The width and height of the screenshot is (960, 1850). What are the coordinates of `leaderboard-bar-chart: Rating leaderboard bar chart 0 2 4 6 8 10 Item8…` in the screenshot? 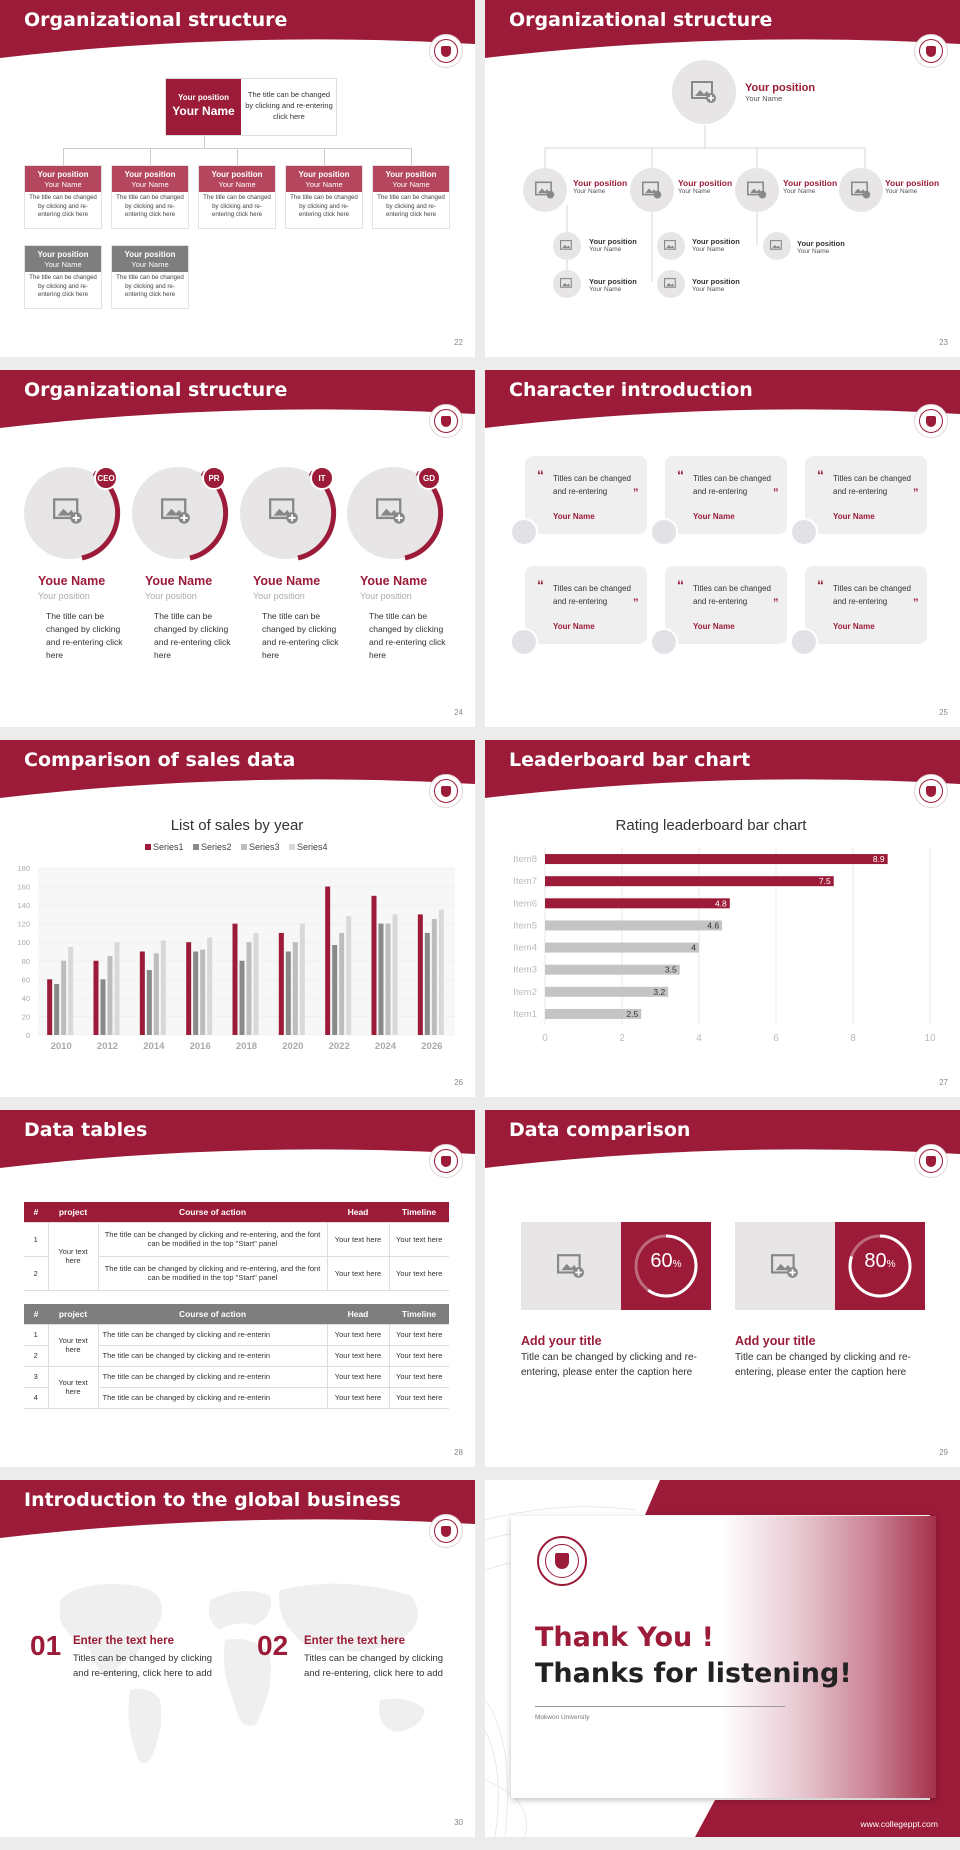 It's located at (724, 930).